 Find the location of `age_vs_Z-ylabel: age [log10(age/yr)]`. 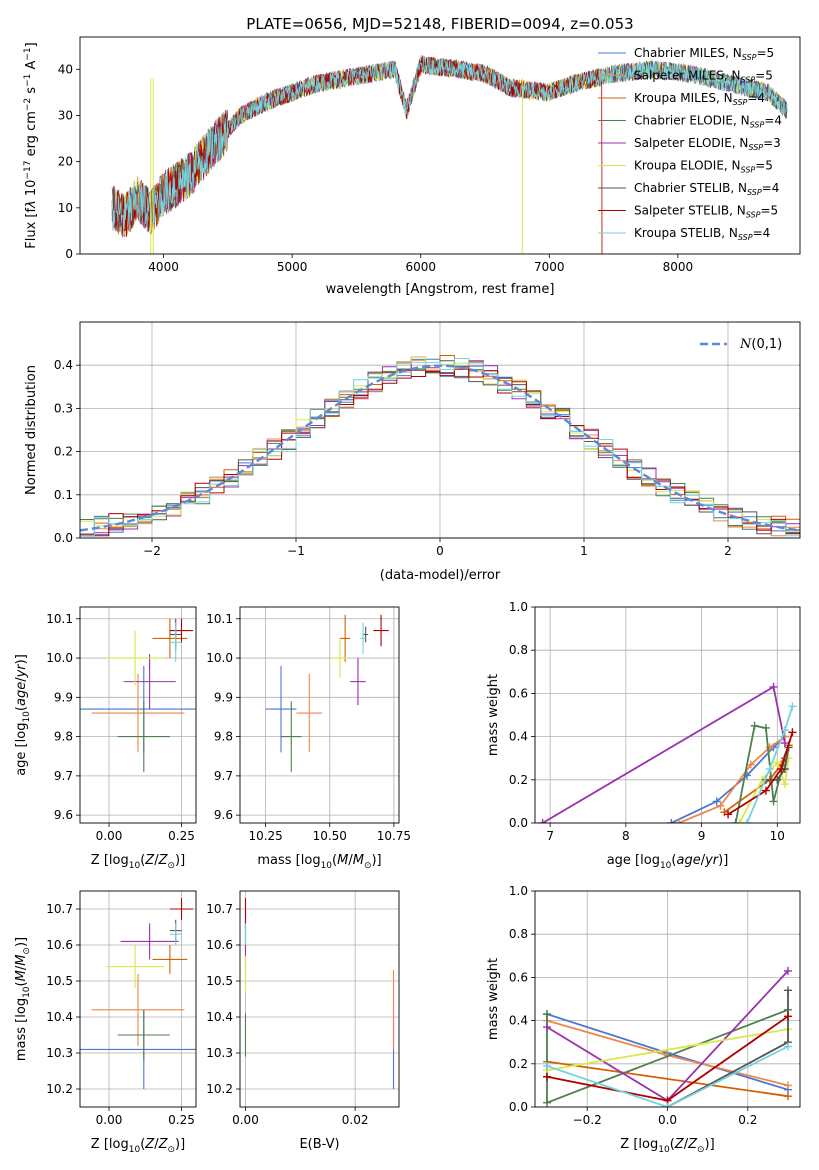

age_vs_Z-ylabel: age [log10(age/yr)] is located at coordinates (23, 715).